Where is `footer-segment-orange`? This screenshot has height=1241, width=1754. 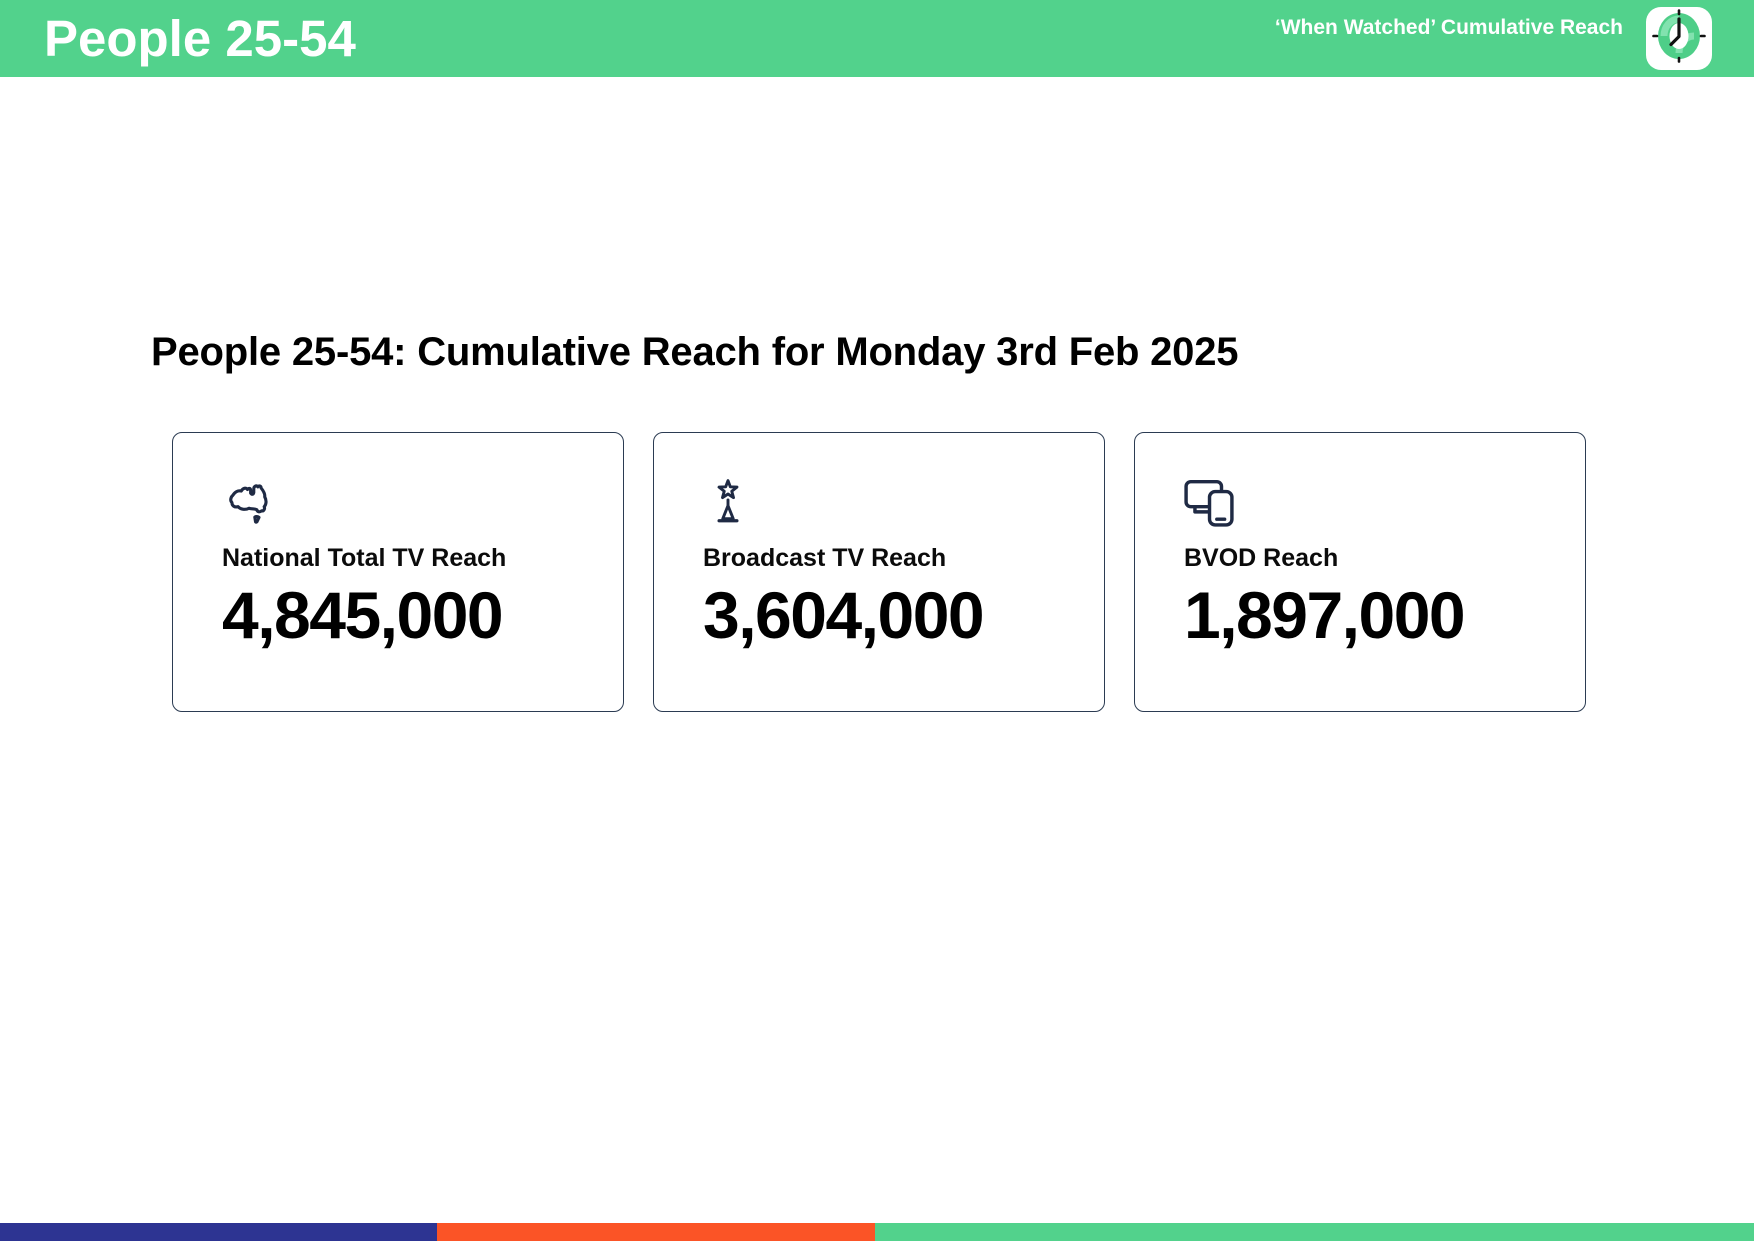 footer-segment-orange is located at coordinates (655, 1232).